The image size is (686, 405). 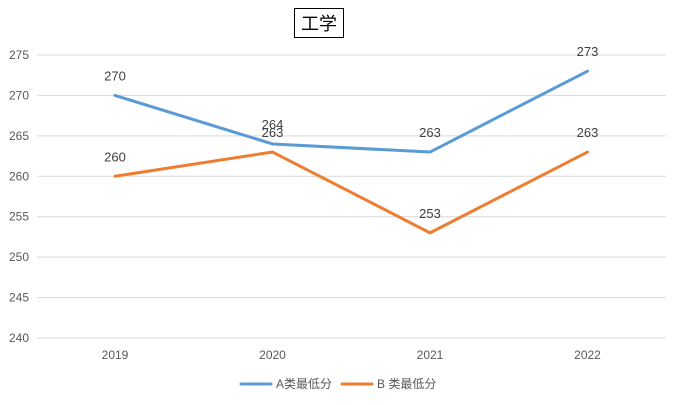 What do you see at coordinates (19, 257) in the screenshot?
I see `y-tick-label: 250` at bounding box center [19, 257].